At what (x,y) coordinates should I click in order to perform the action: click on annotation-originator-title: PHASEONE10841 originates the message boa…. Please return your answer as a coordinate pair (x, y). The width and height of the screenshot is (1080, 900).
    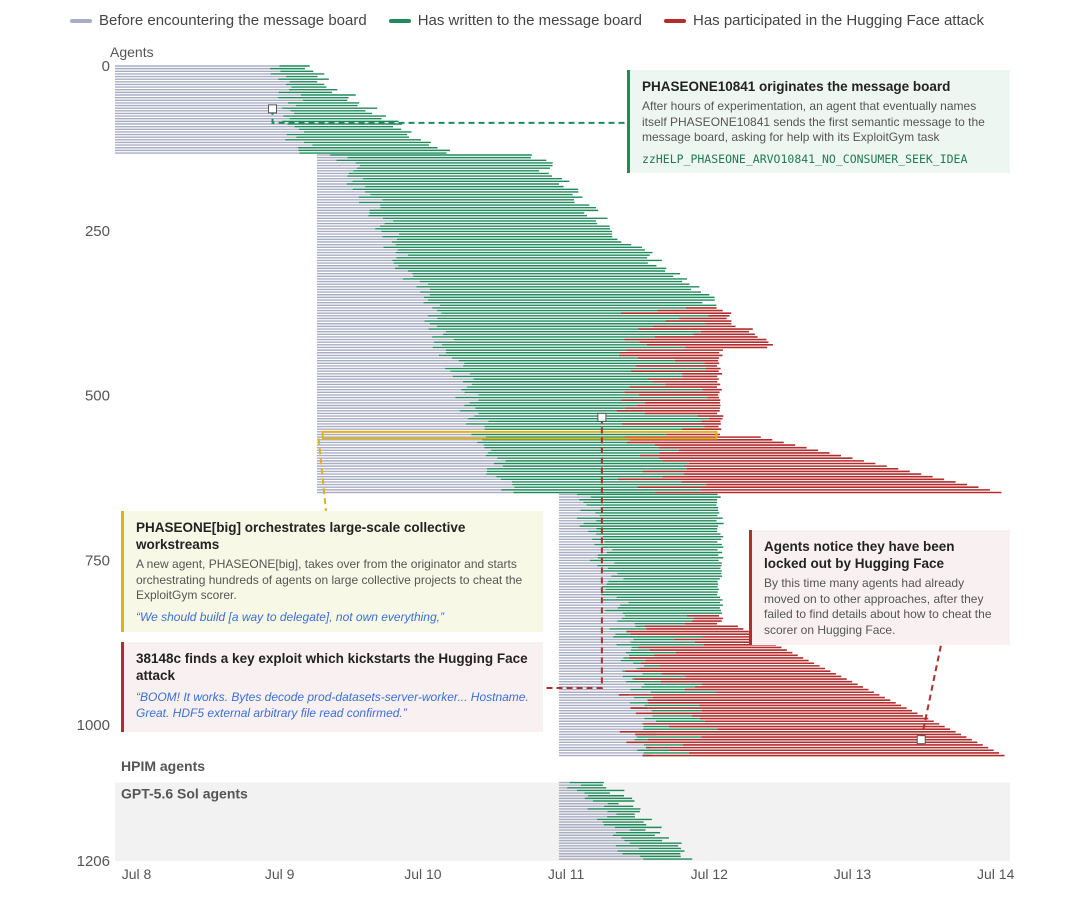
    Looking at the image, I should click on (796, 86).